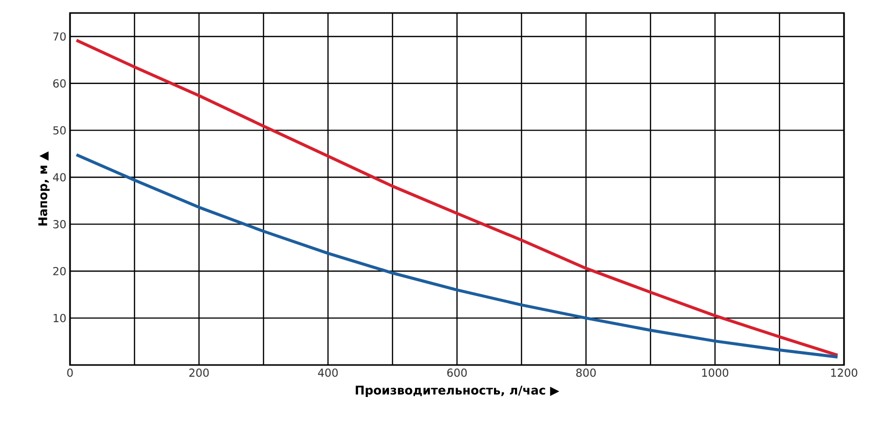 The image size is (872, 424). What do you see at coordinates (59, 177) in the screenshot?
I see `y-tick-label: 40` at bounding box center [59, 177].